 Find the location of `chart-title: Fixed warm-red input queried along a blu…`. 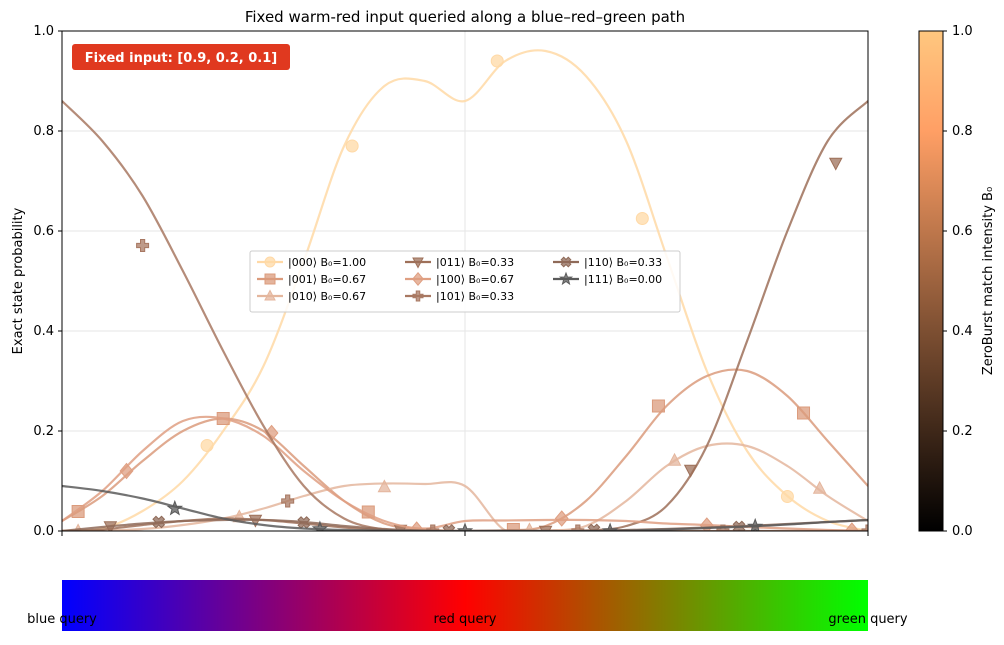

chart-title: Fixed warm-red input queried along a blu… is located at coordinates (465, 17).